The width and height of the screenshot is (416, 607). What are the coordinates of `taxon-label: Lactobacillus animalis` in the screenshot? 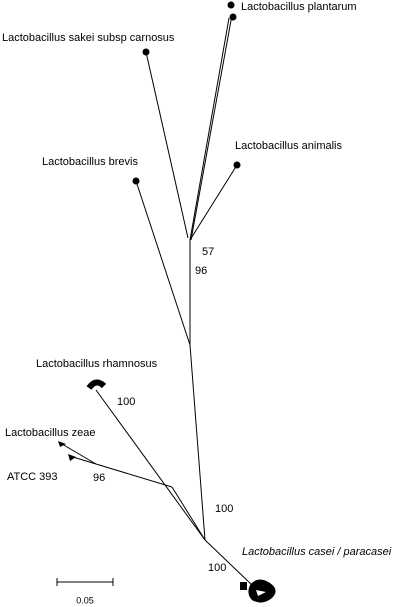 It's located at (288, 146).